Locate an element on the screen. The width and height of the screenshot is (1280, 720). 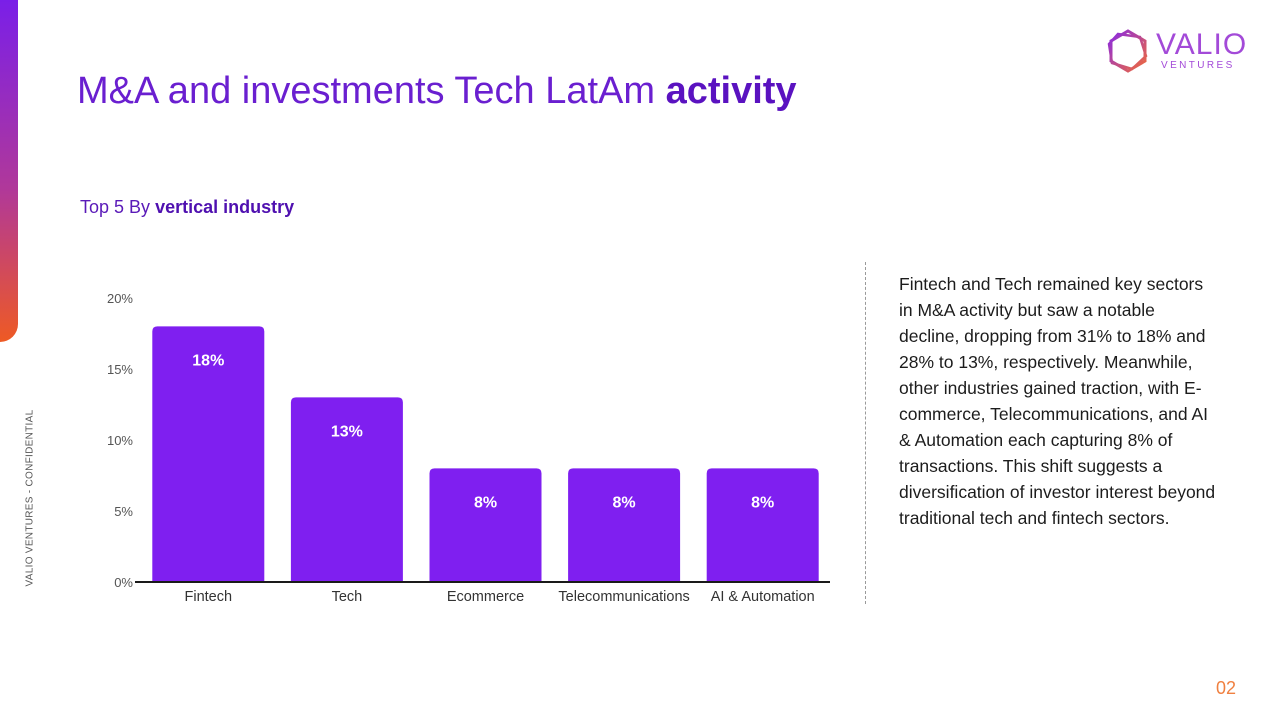
confidential-label: VALIO VENTURES - CONFIDENTIAL is located at coordinates (30, 498).